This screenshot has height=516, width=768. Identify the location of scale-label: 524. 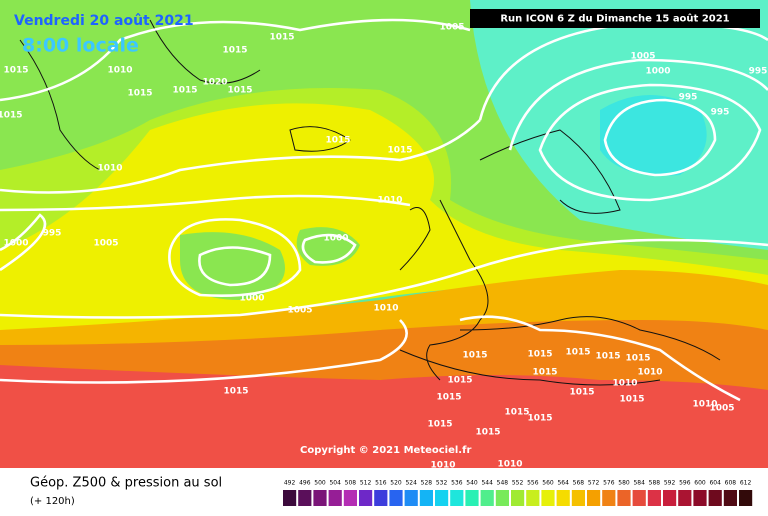
(411, 483).